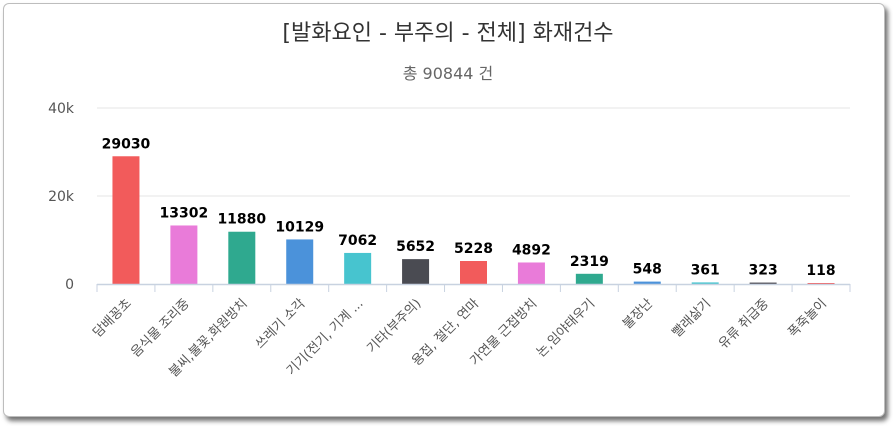 The width and height of the screenshot is (893, 426). I want to click on data-label: 29030, so click(126, 144).